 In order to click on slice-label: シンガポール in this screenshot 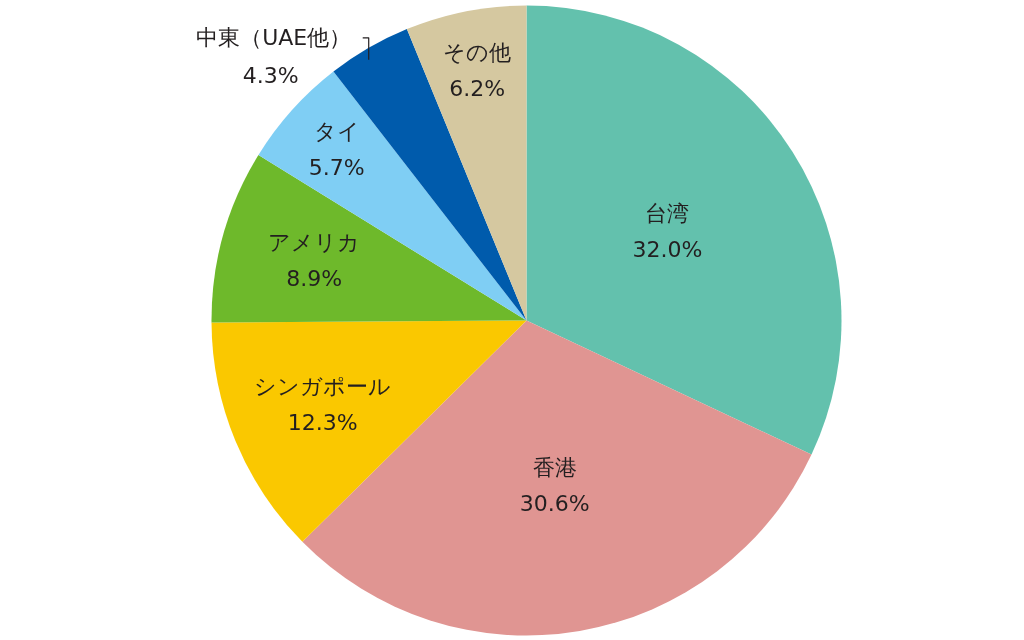, I will do `click(323, 387)`.